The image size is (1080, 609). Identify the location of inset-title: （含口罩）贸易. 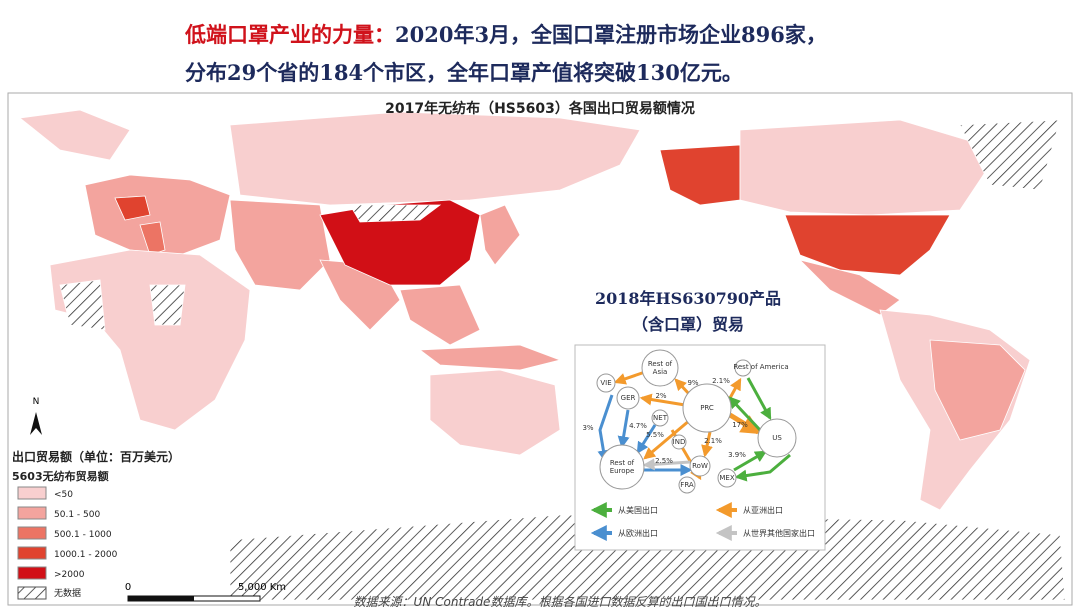
(688, 324).